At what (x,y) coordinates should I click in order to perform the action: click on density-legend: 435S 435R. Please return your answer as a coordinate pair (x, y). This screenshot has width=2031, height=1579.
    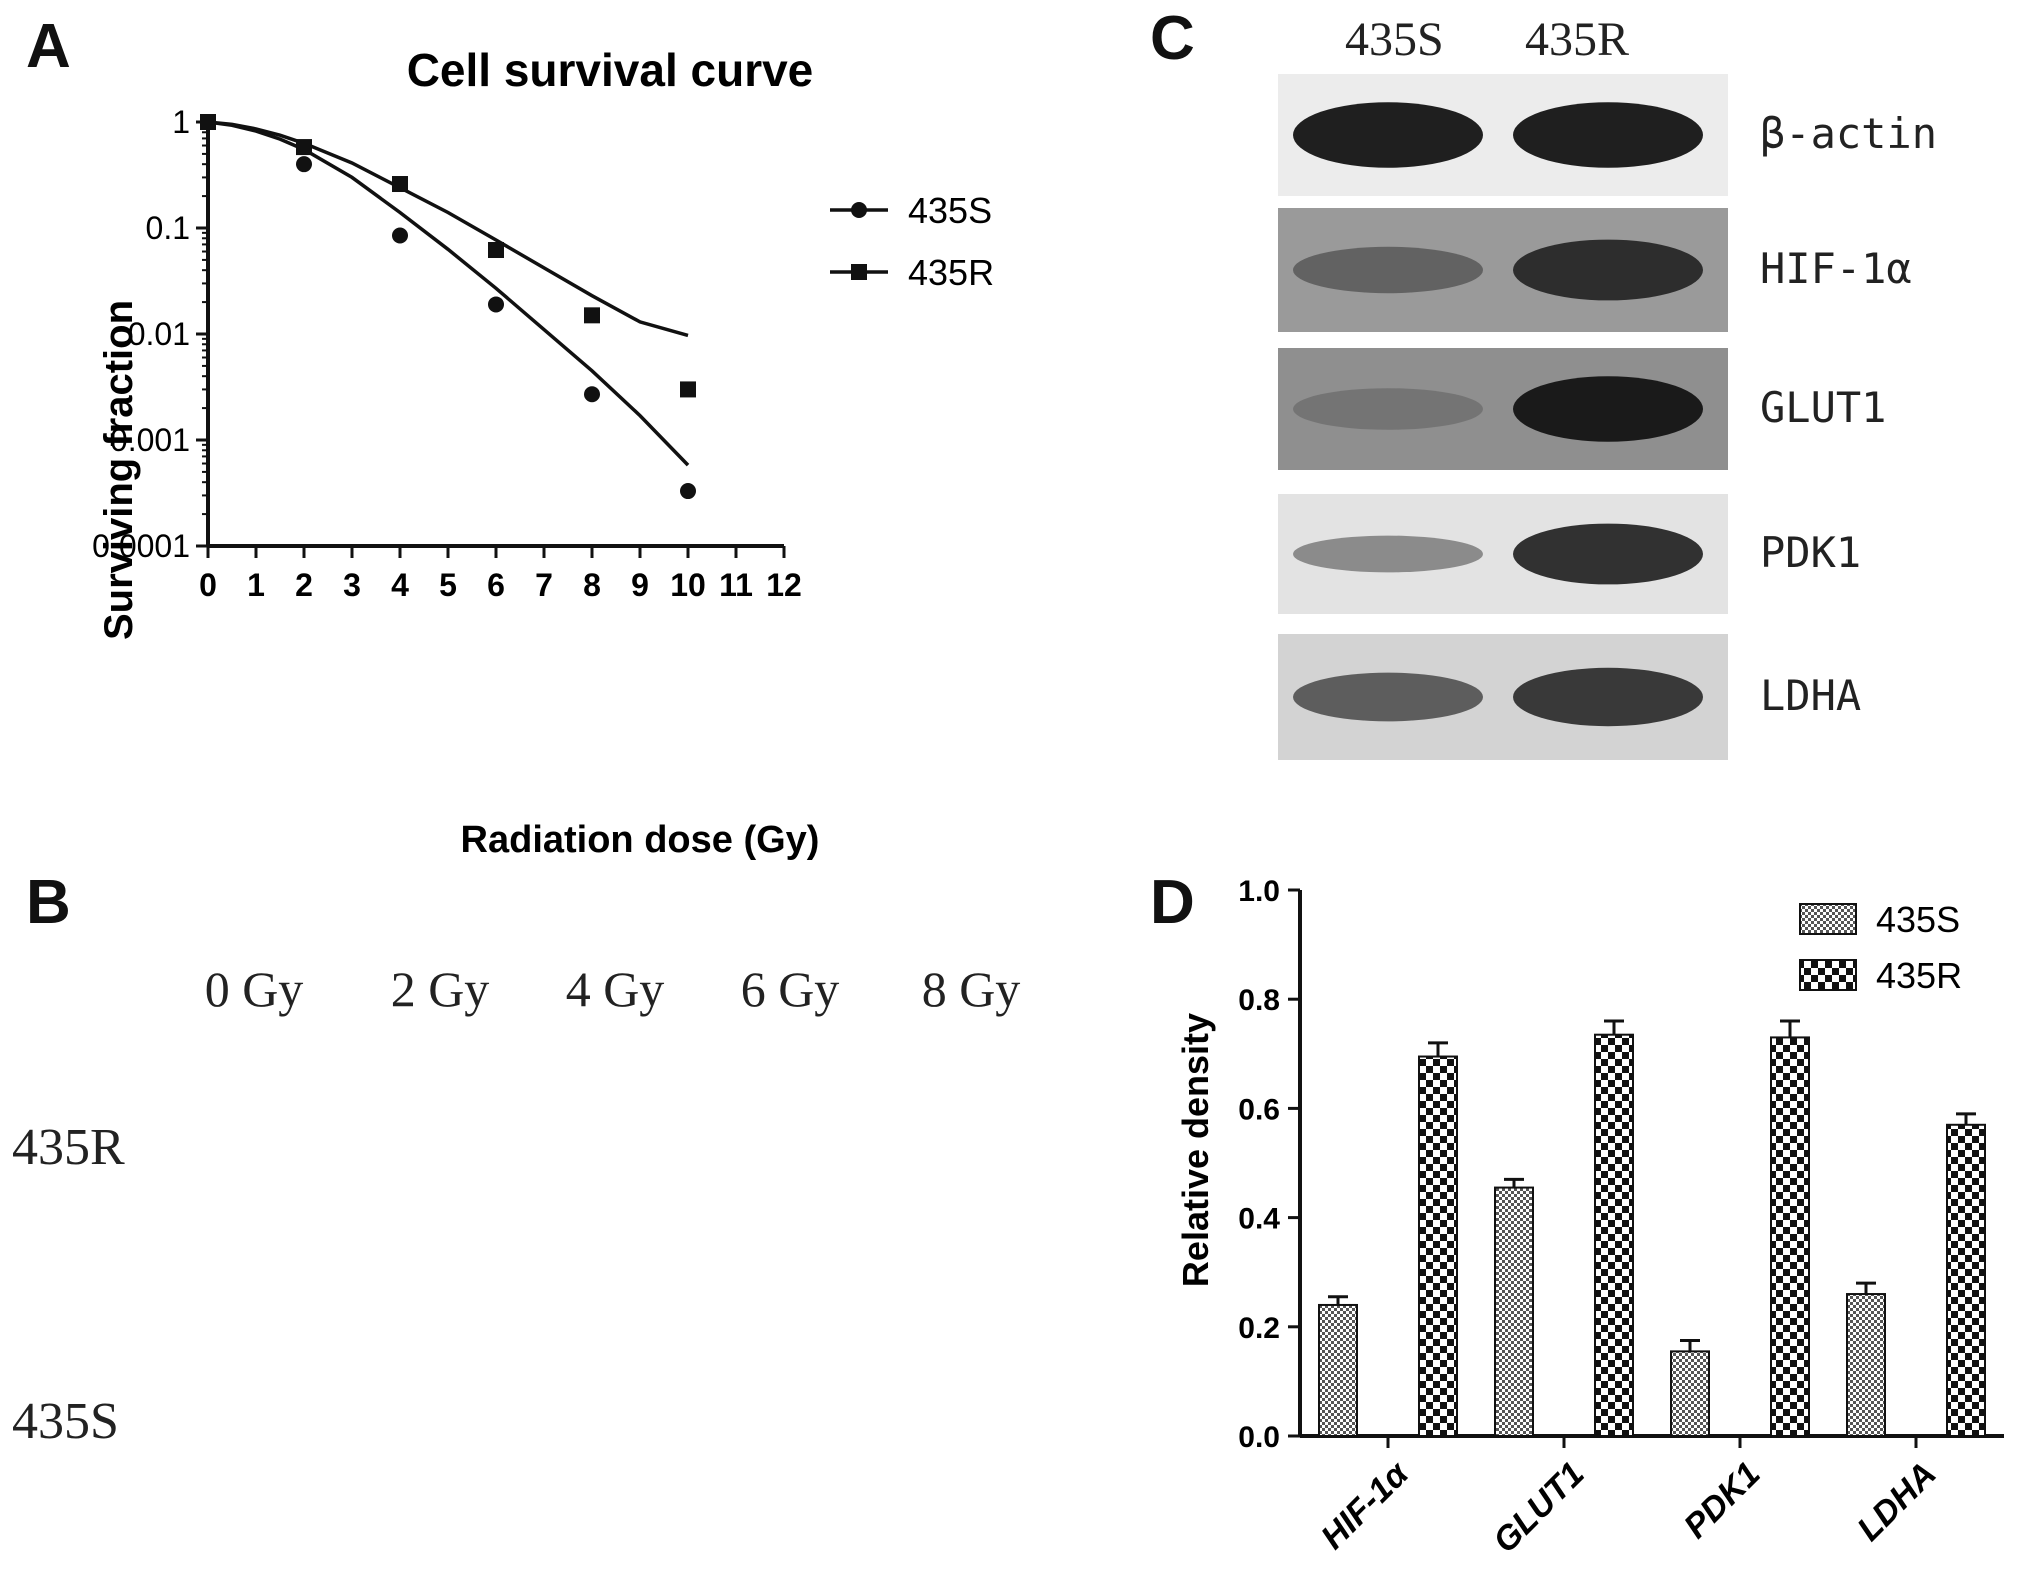
    Looking at the image, I should click on (1880, 947).